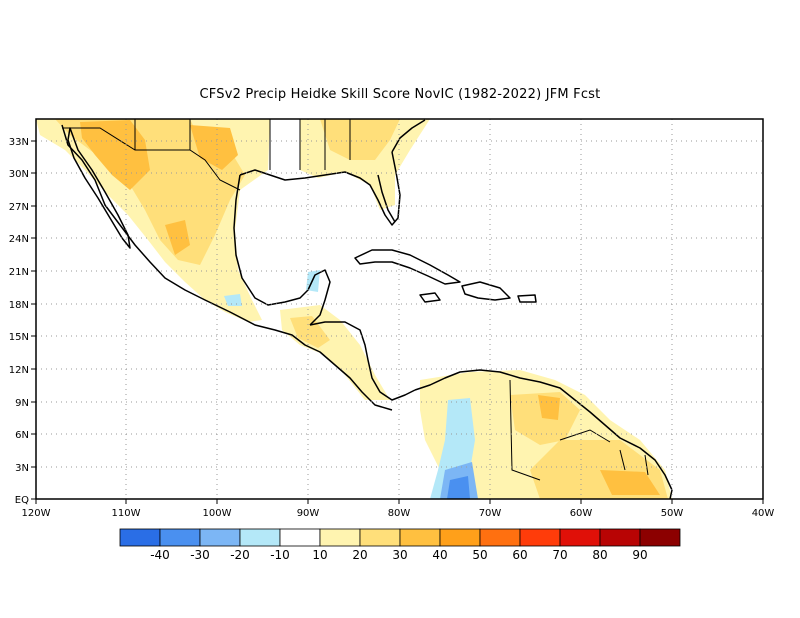  Describe the element at coordinates (639, 555) in the screenshot. I see `colorbar-label: 90` at that location.